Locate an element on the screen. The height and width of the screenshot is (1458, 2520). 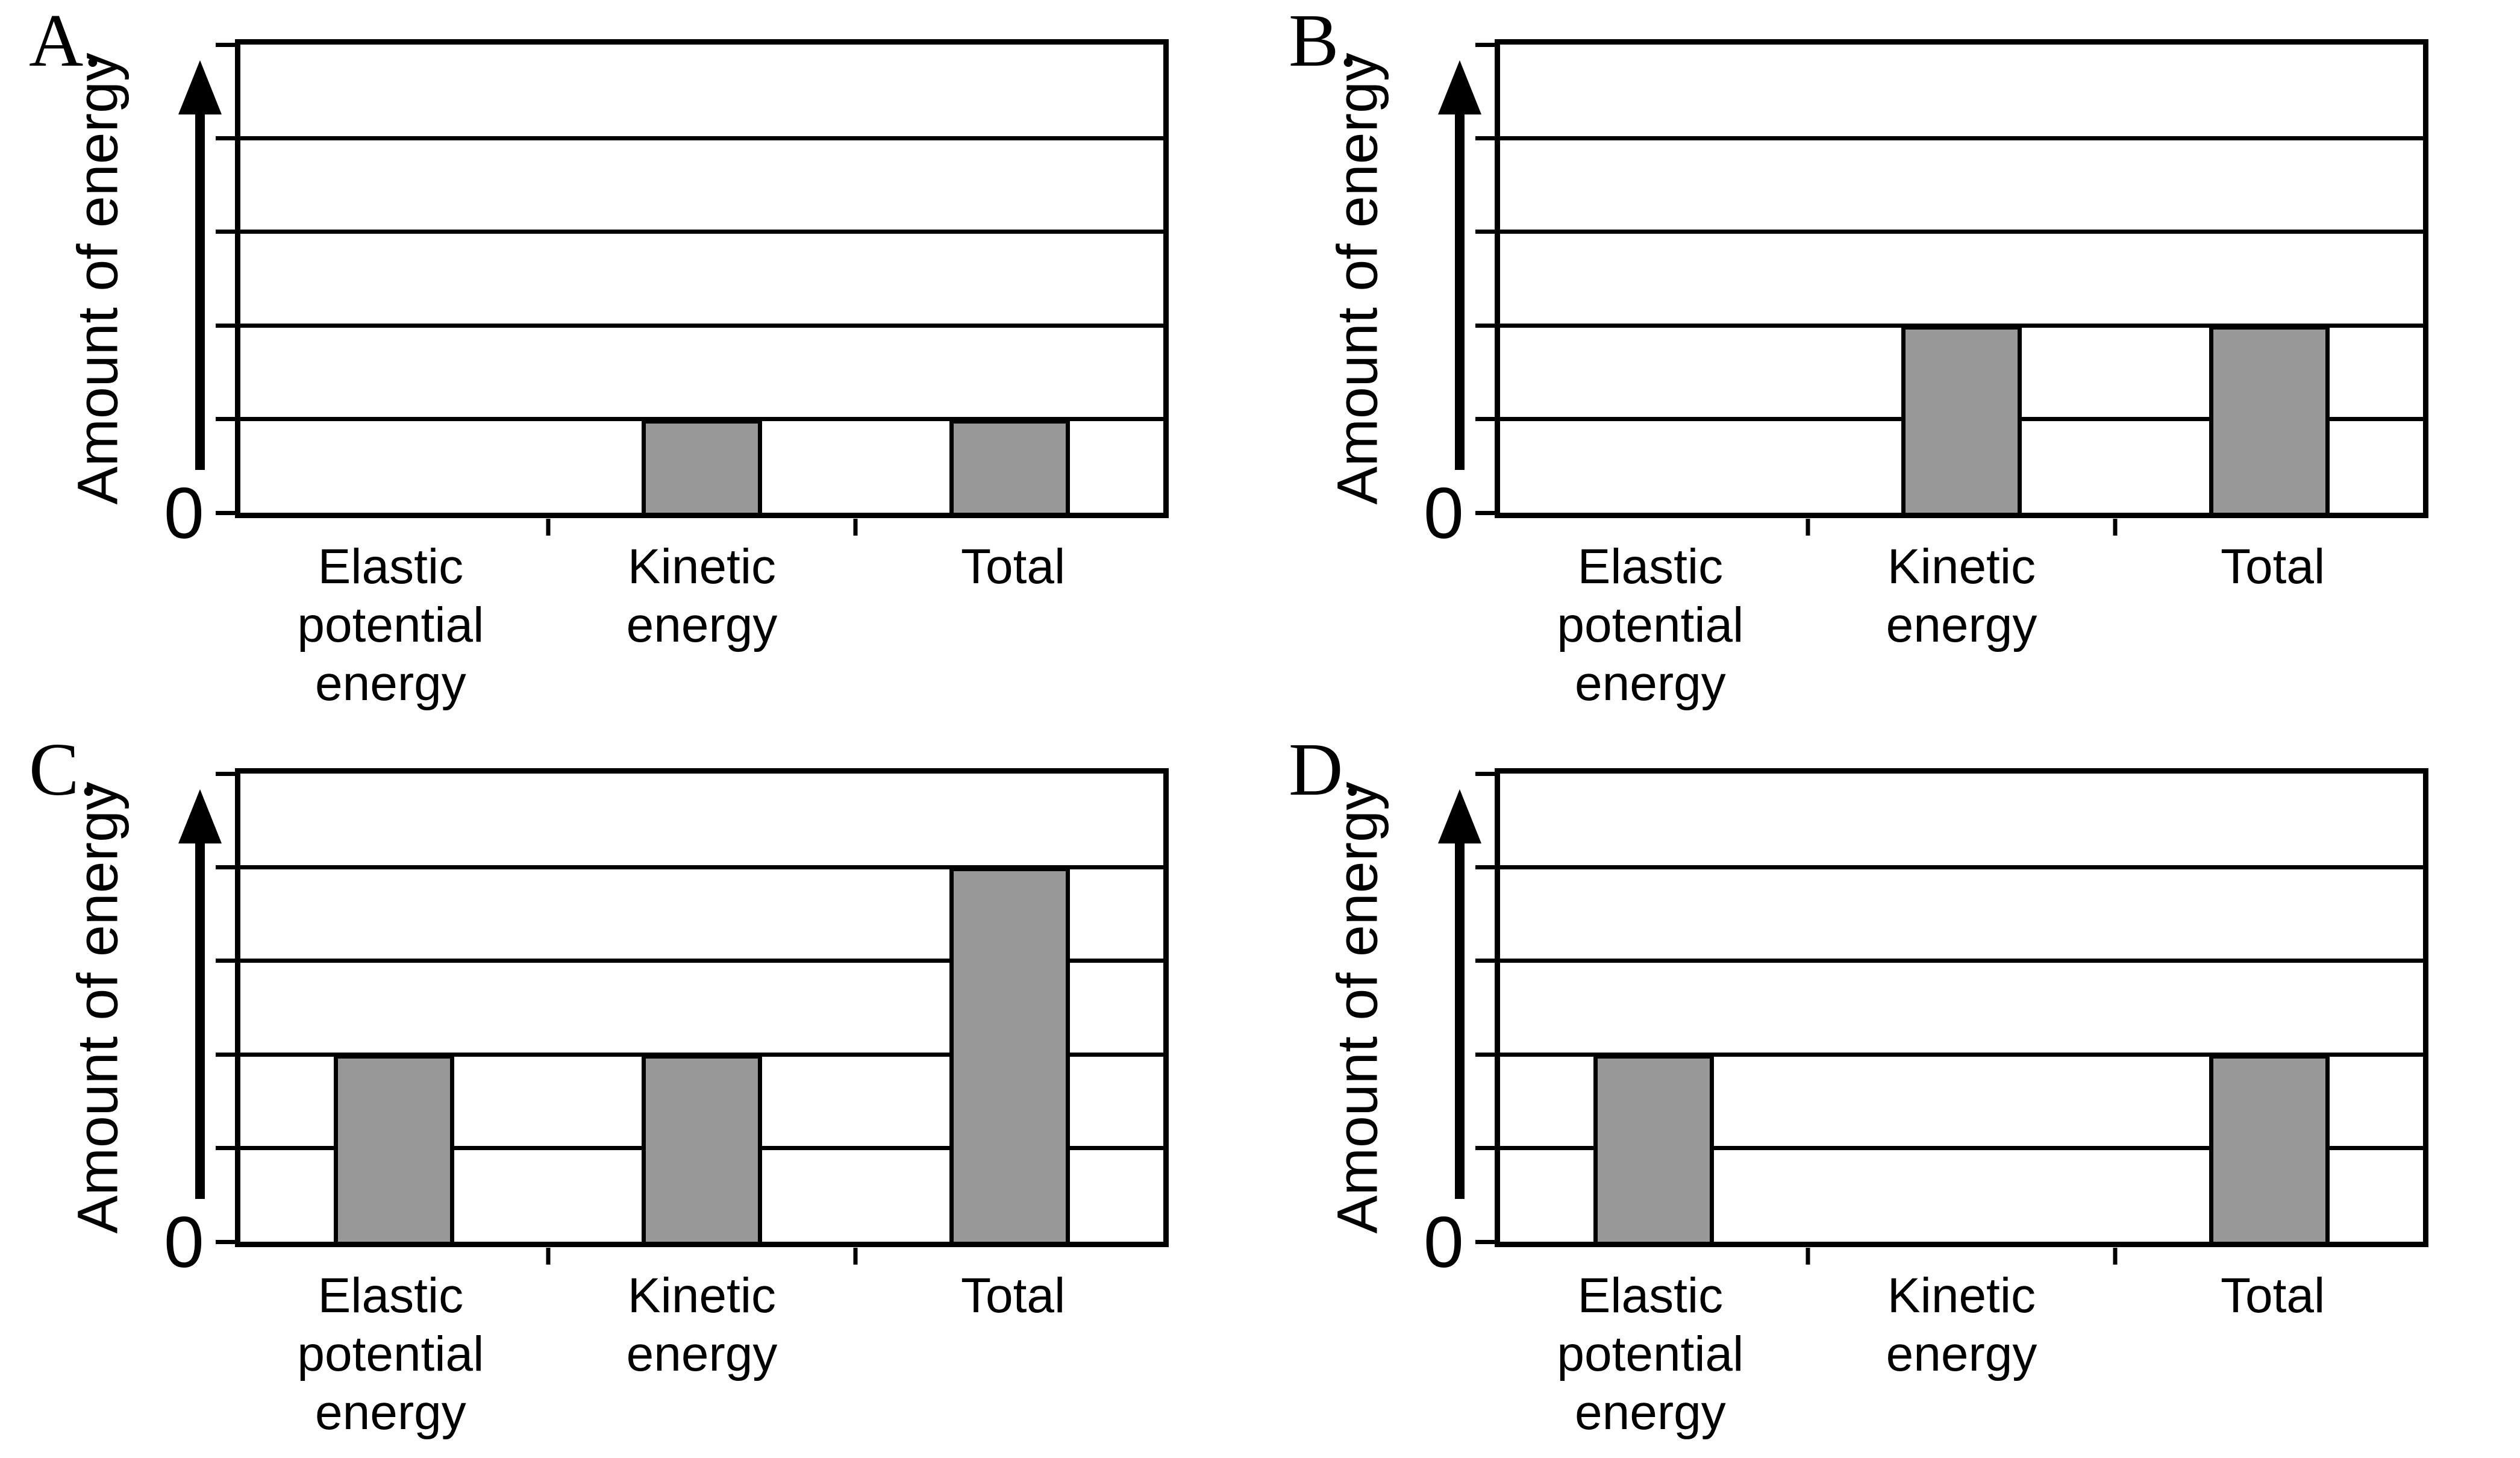
panel-c-letter-label: C. is located at coordinates (63, 770).